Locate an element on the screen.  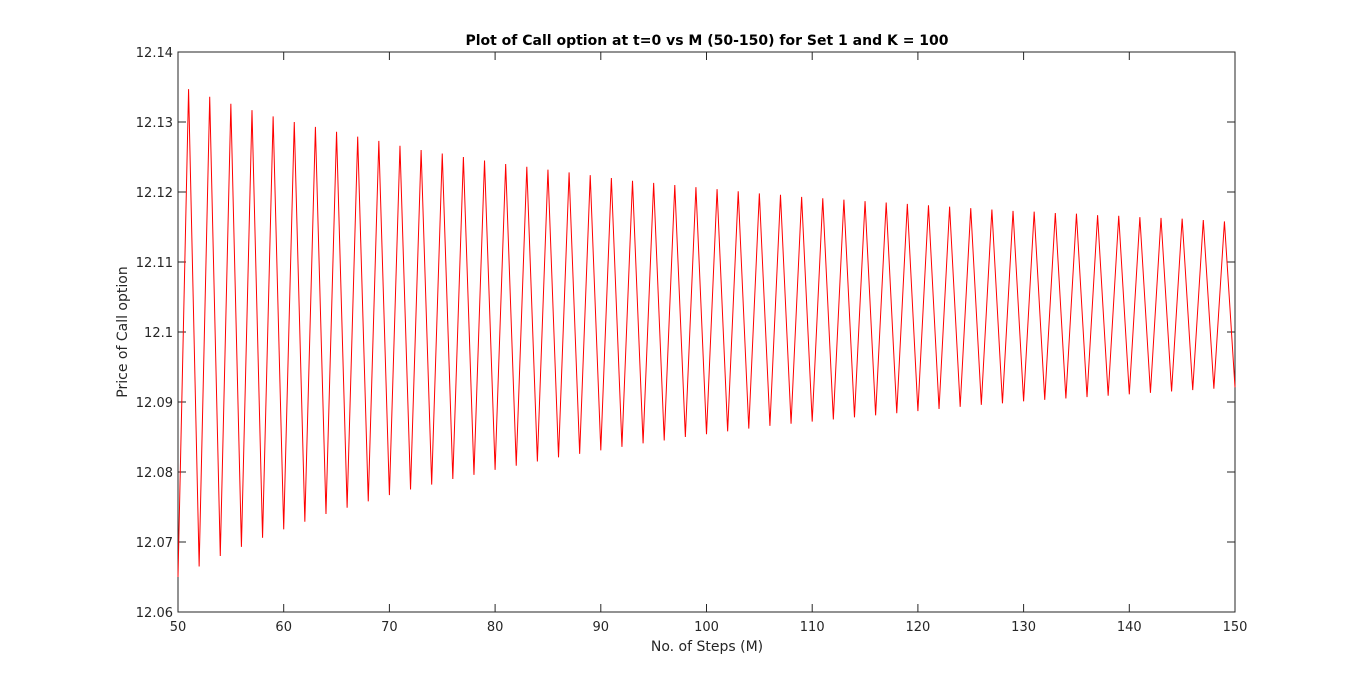
x-tick-label: 120 is located at coordinates (917, 627).